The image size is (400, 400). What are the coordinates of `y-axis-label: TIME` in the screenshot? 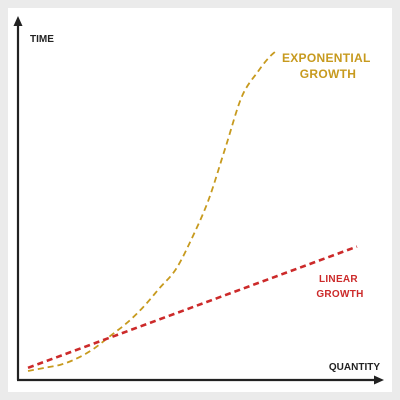 It's located at (42, 39).